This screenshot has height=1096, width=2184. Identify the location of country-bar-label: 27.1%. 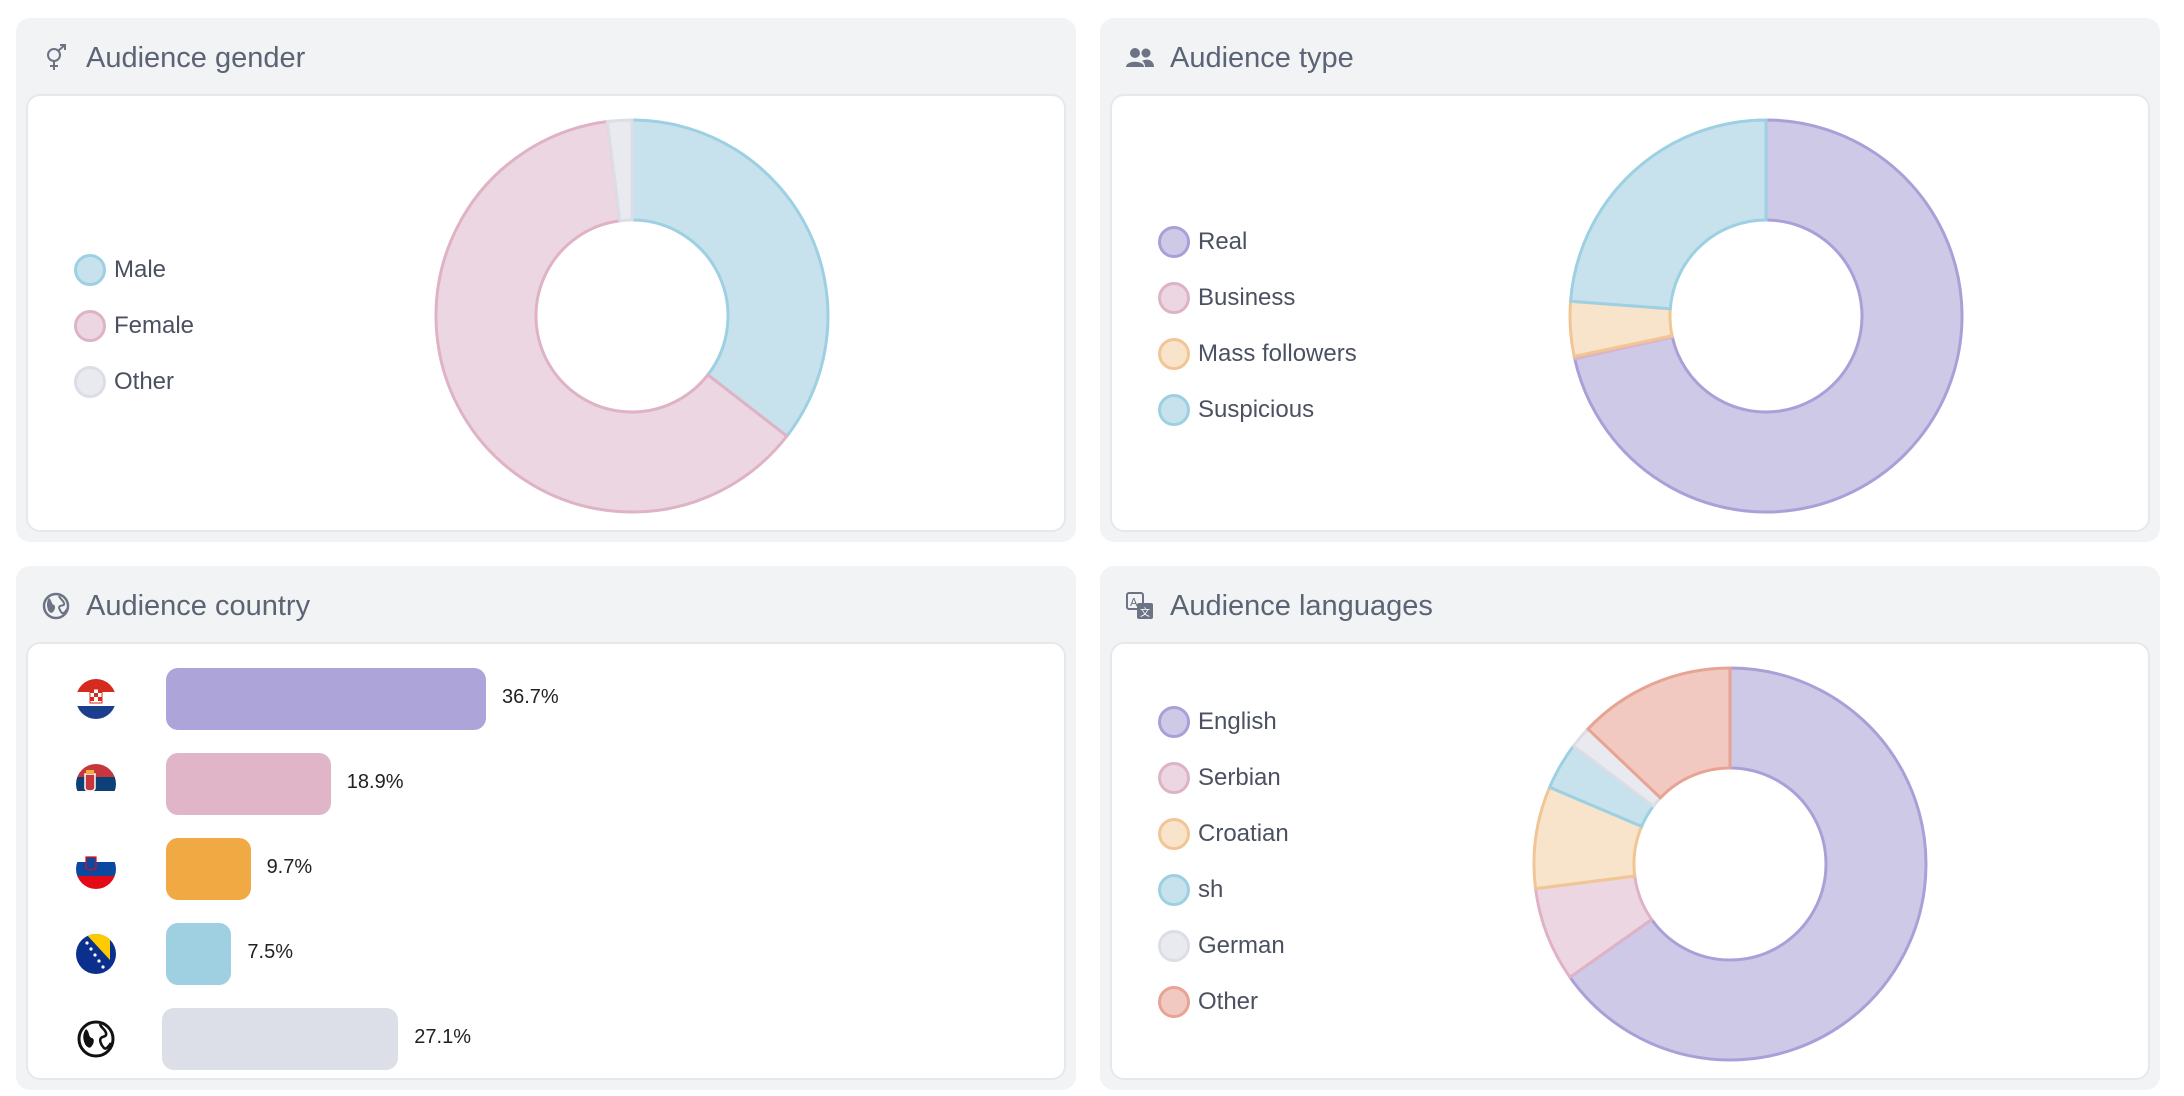
(442, 1037).